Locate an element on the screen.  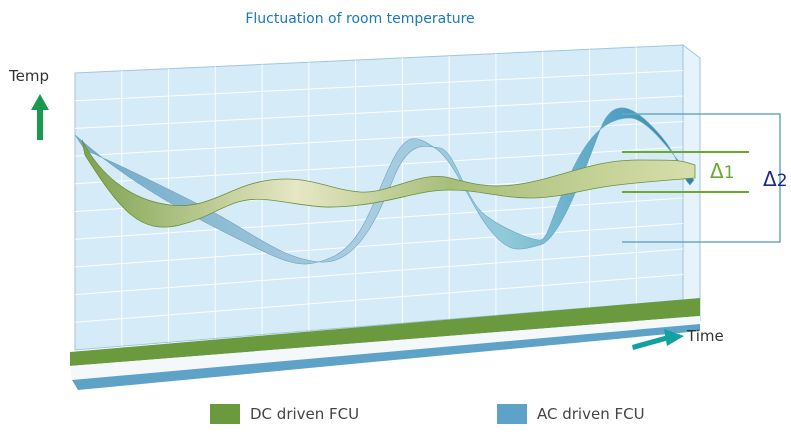
legend-item-dc: DC driven FCU is located at coordinates (284, 414).